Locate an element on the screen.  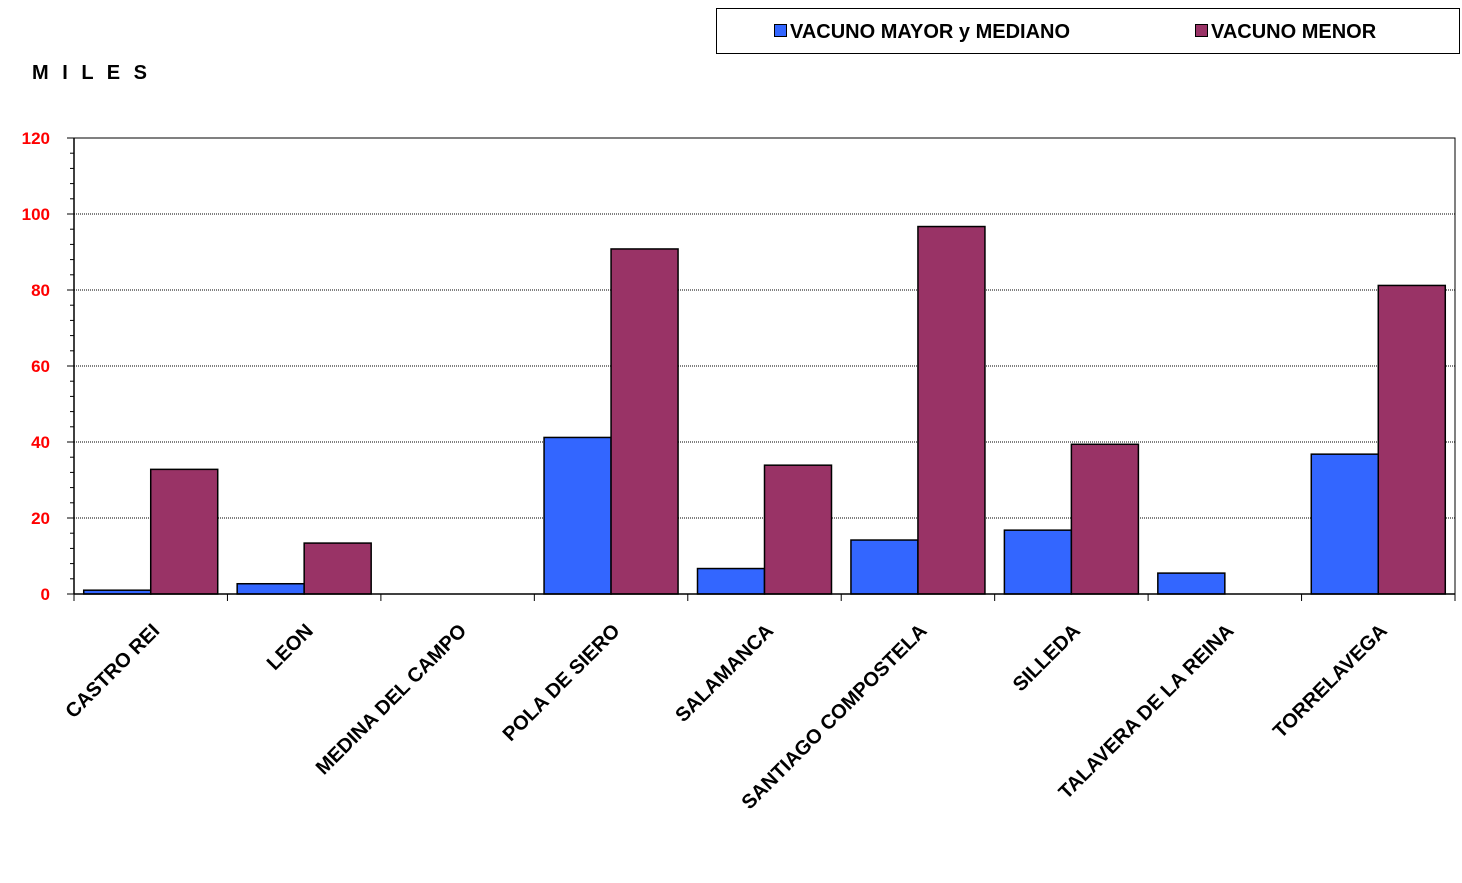
y-tick-label: 120 is located at coordinates (36, 138).